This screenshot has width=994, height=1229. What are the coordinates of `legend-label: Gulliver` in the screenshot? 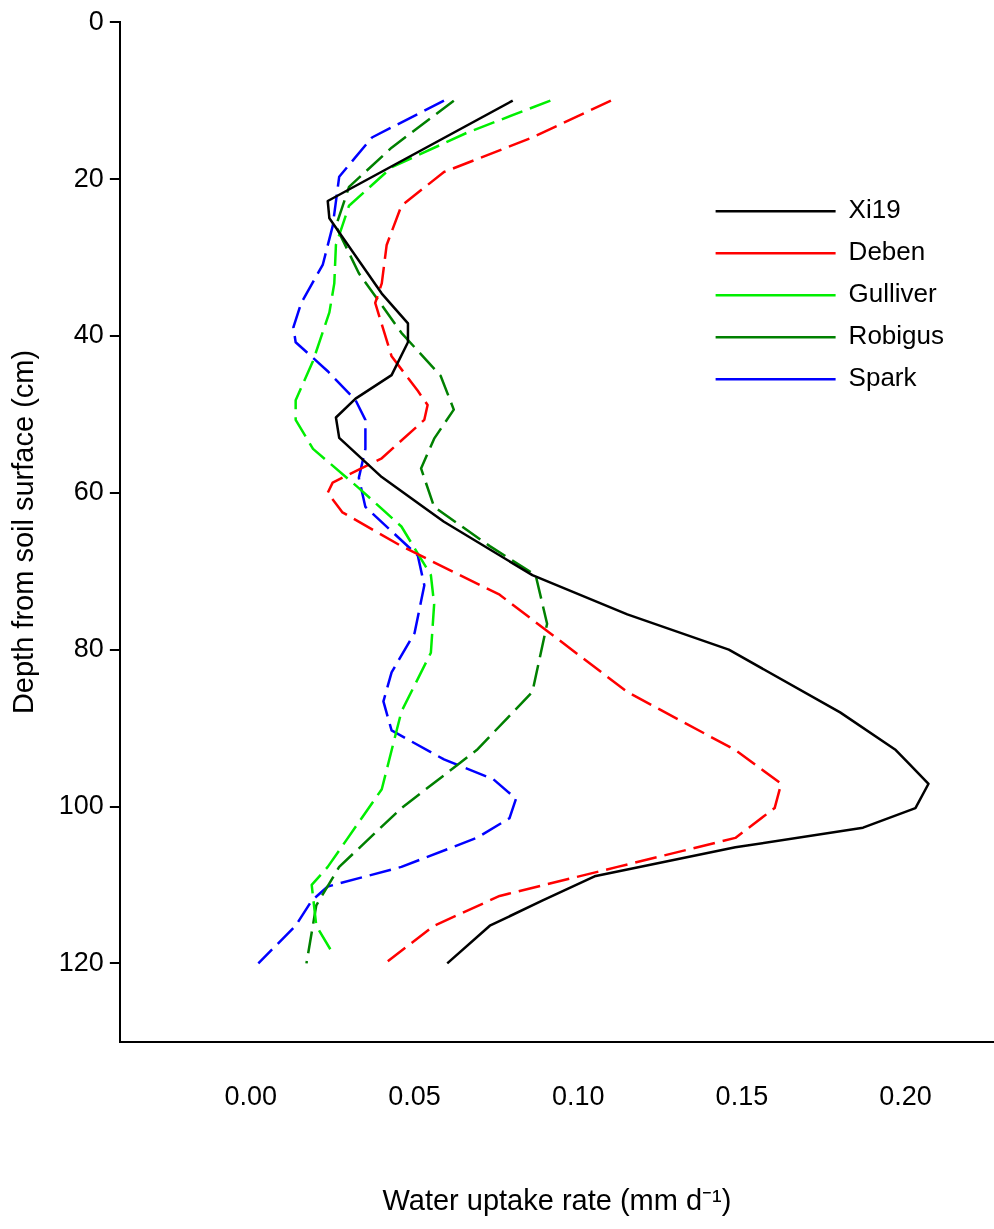 It's located at (893, 293).